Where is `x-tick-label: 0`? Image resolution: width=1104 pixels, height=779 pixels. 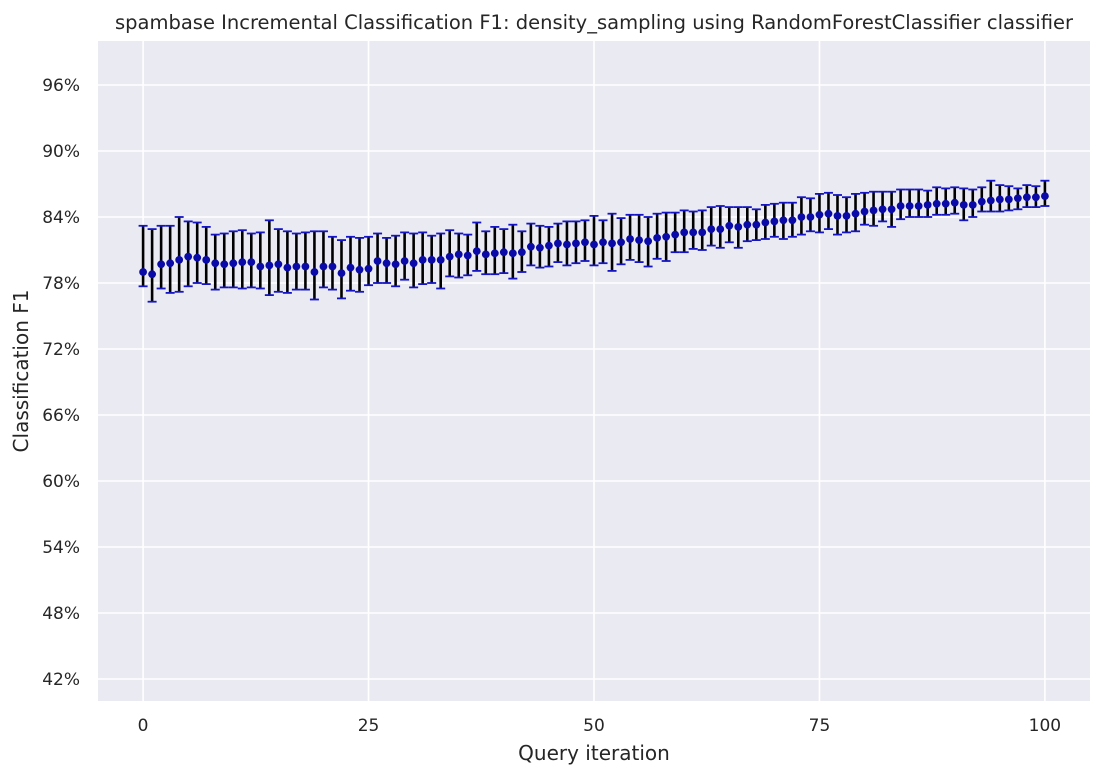 x-tick-label: 0 is located at coordinates (143, 726).